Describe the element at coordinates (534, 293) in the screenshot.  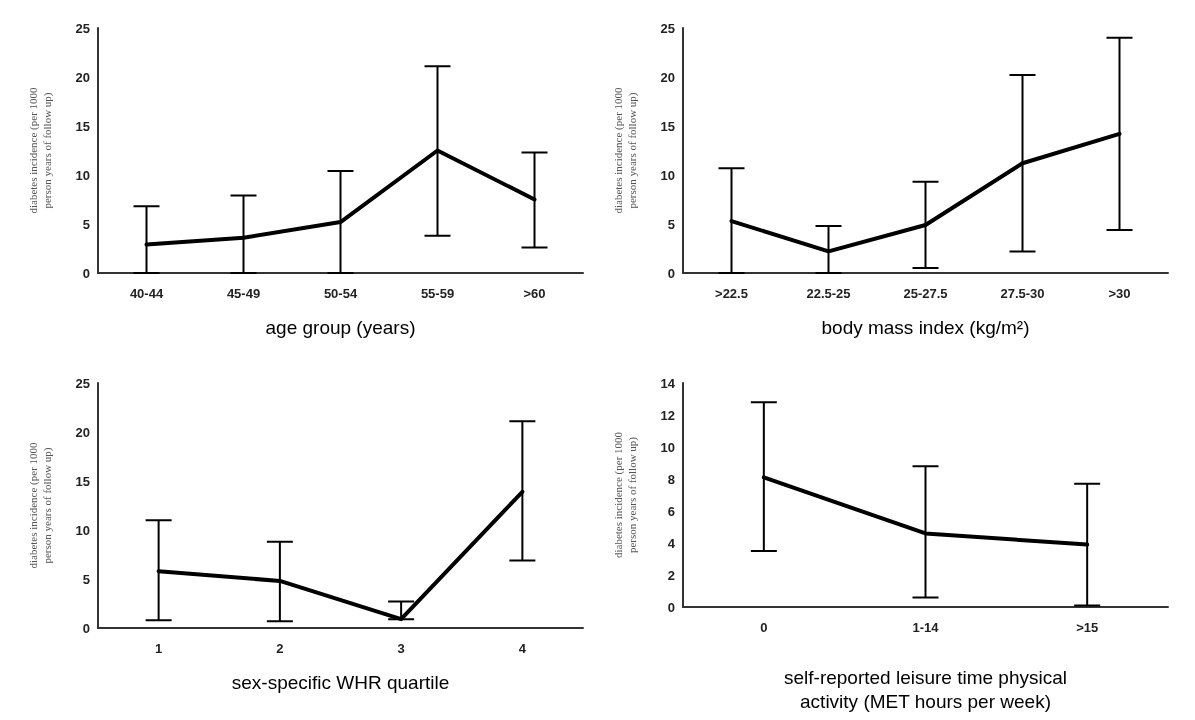
I see `x-tick-label: >60` at that location.